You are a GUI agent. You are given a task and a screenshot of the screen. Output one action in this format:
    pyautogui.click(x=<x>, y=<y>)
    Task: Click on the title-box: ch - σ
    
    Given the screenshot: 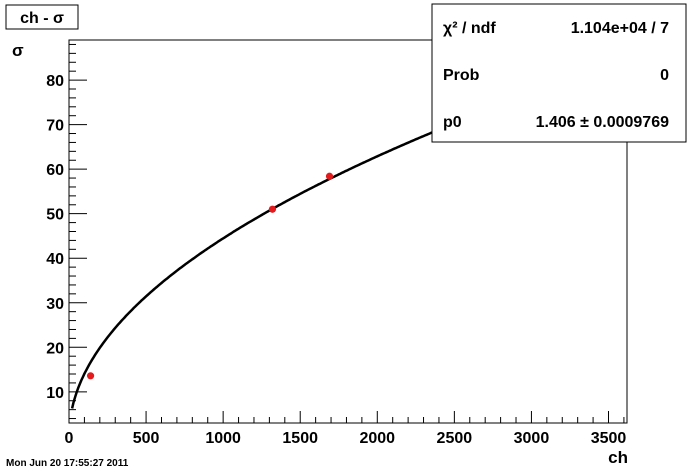 What is the action you would take?
    pyautogui.click(x=42, y=17)
    